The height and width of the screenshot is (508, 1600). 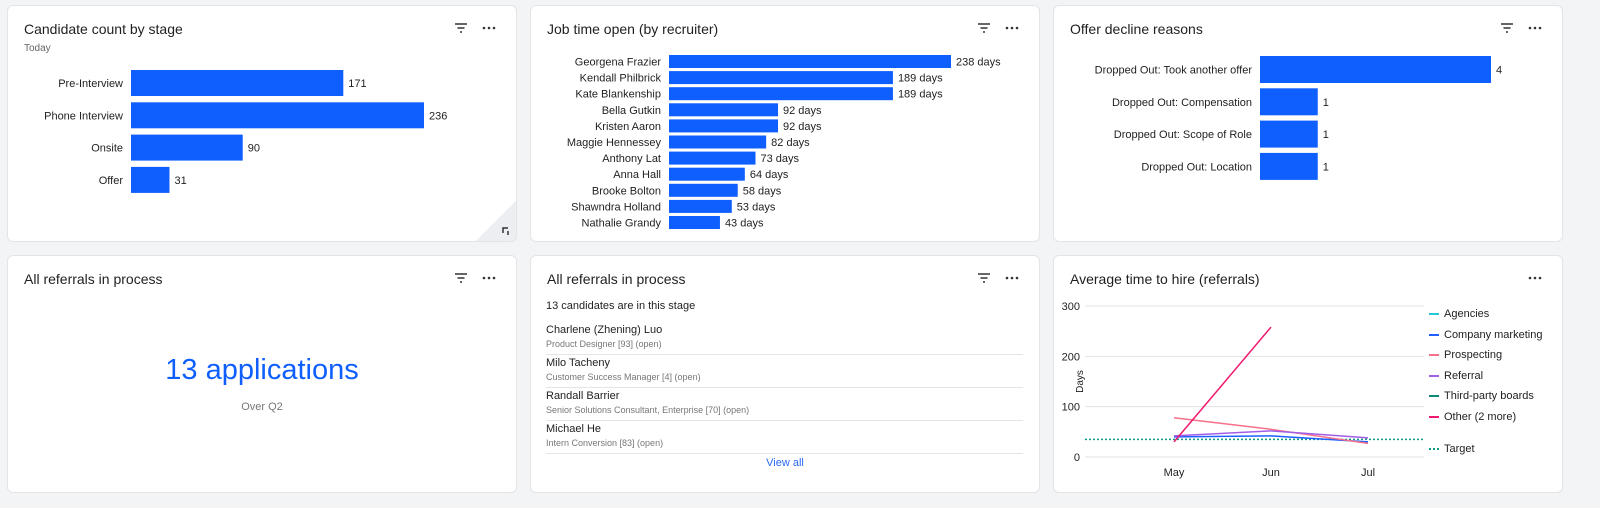 What do you see at coordinates (621, 79) in the screenshot?
I see `category-label: Kendall Philbrick` at bounding box center [621, 79].